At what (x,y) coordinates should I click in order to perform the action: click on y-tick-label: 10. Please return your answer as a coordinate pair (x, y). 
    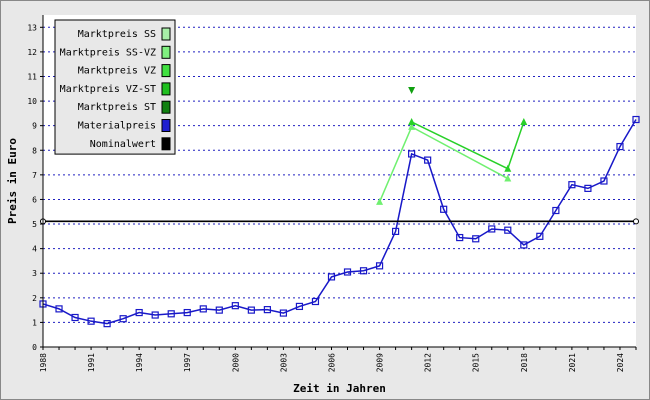
    Looking at the image, I should click on (32, 101).